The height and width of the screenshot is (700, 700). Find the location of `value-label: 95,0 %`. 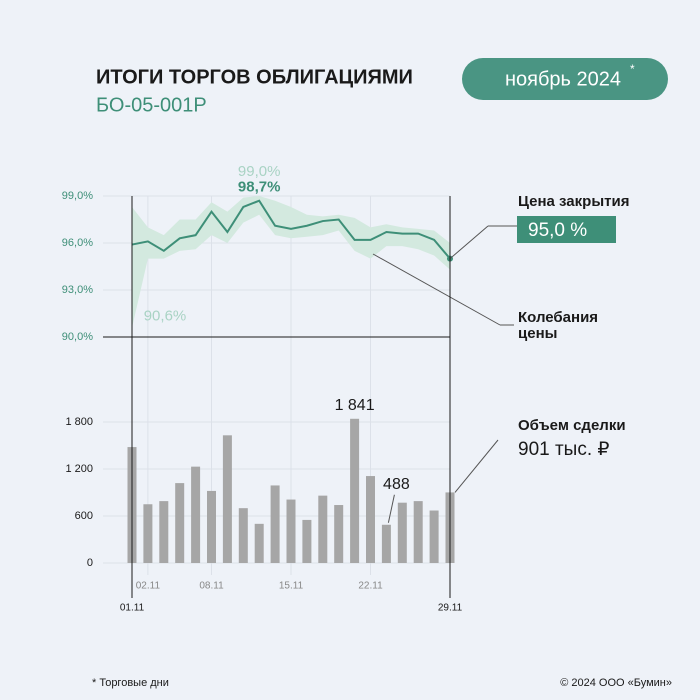

value-label: 95,0 % is located at coordinates (557, 230).